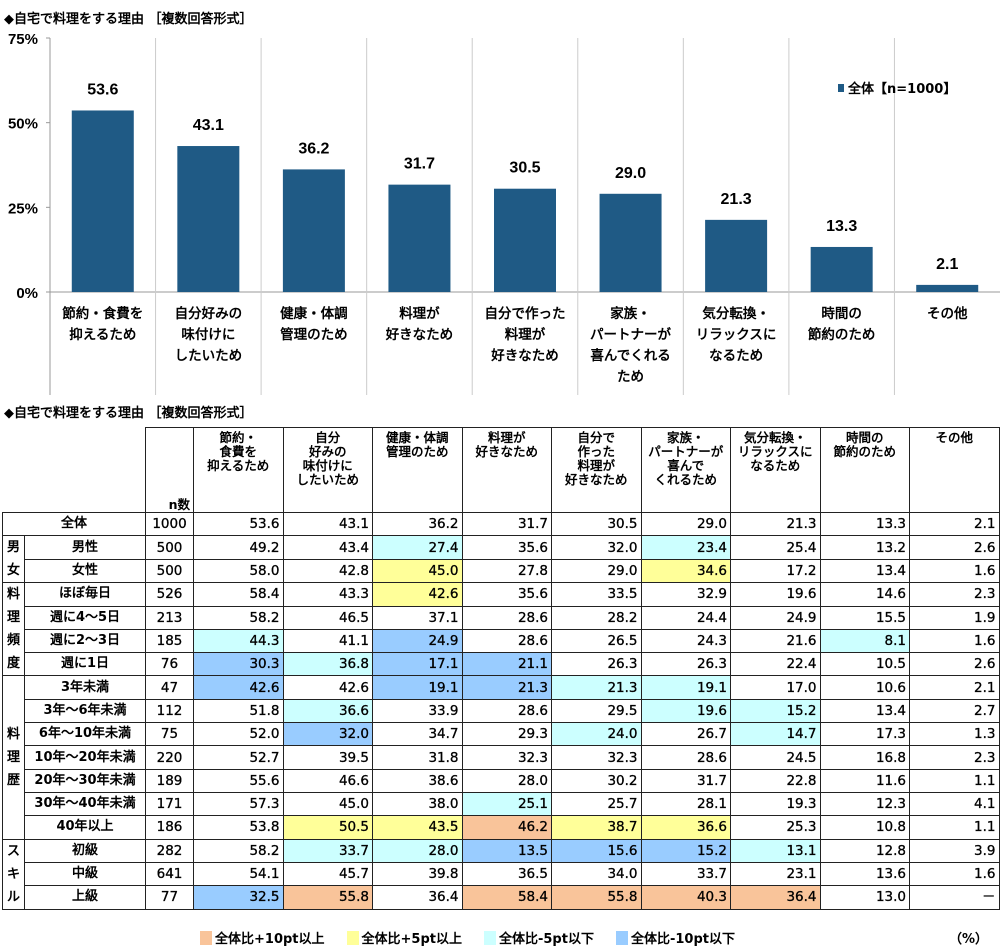 Image resolution: width=1000 pixels, height=952 pixels. What do you see at coordinates (74, 470) in the screenshot?
I see `corner-cell` at bounding box center [74, 470].